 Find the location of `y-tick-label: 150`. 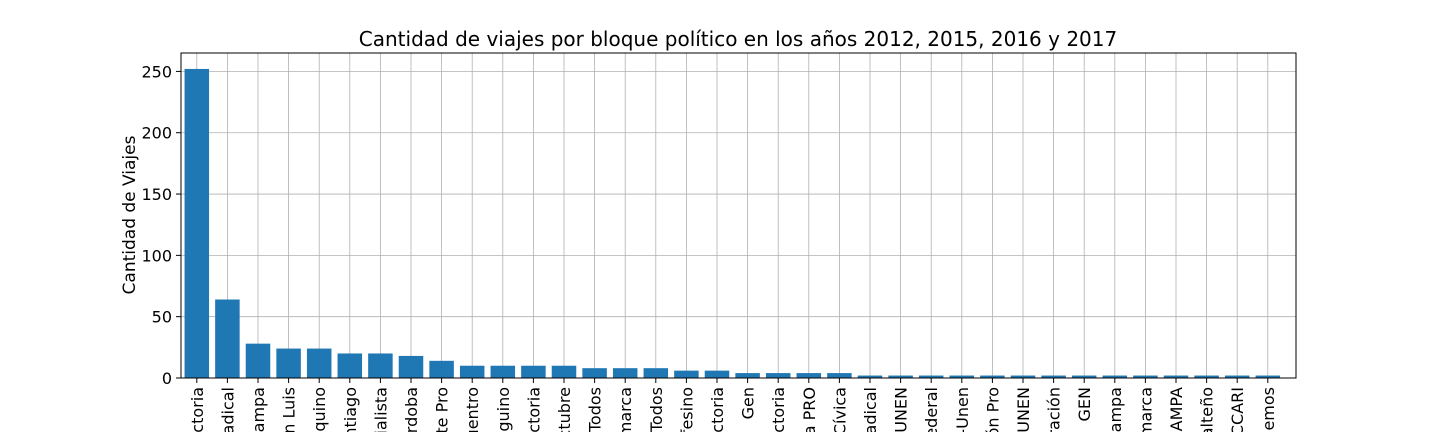

y-tick-label: 150 is located at coordinates (156, 194).